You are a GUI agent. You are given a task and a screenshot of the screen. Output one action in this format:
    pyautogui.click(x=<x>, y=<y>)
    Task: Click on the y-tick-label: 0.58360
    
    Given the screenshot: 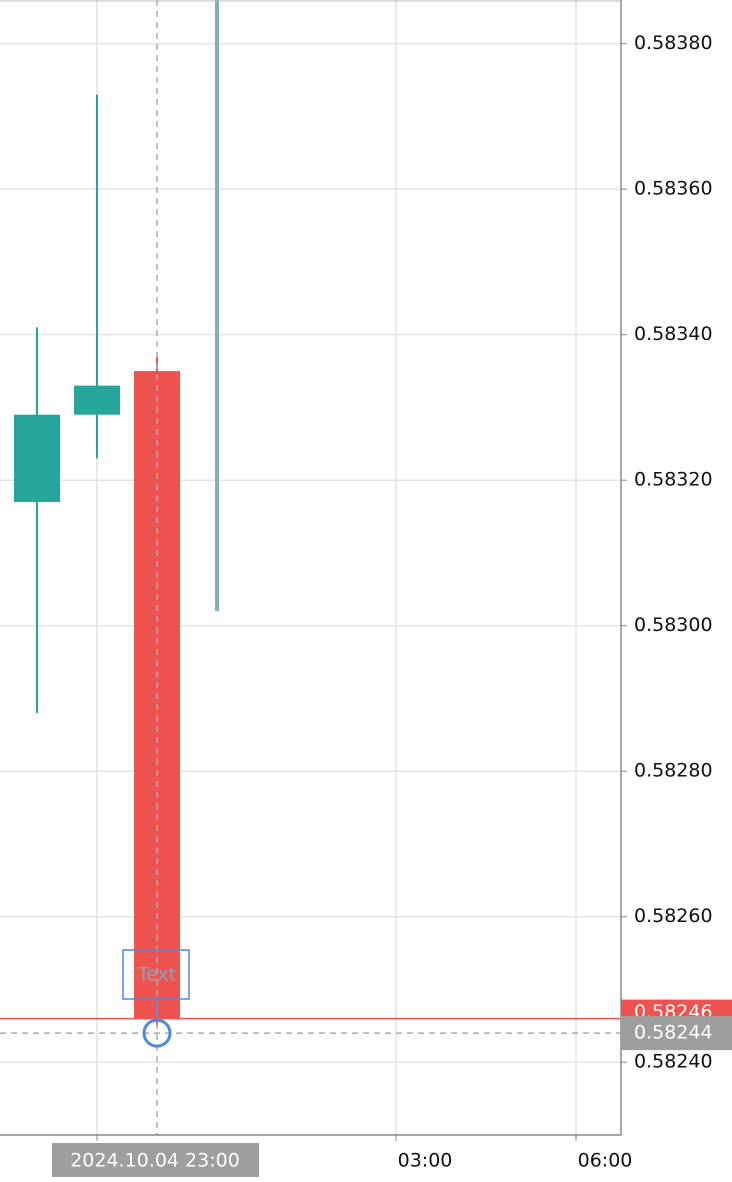 What is the action you would take?
    pyautogui.click(x=673, y=189)
    